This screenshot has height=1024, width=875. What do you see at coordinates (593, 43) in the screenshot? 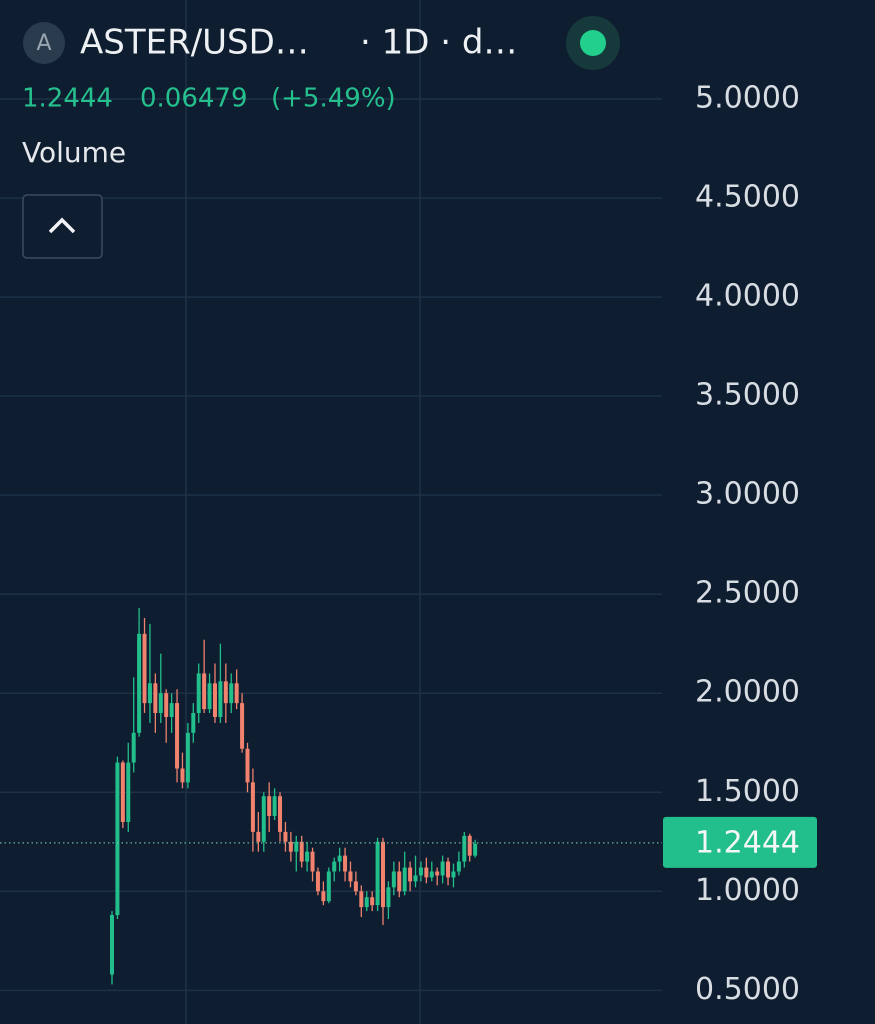
I see `status-dot` at bounding box center [593, 43].